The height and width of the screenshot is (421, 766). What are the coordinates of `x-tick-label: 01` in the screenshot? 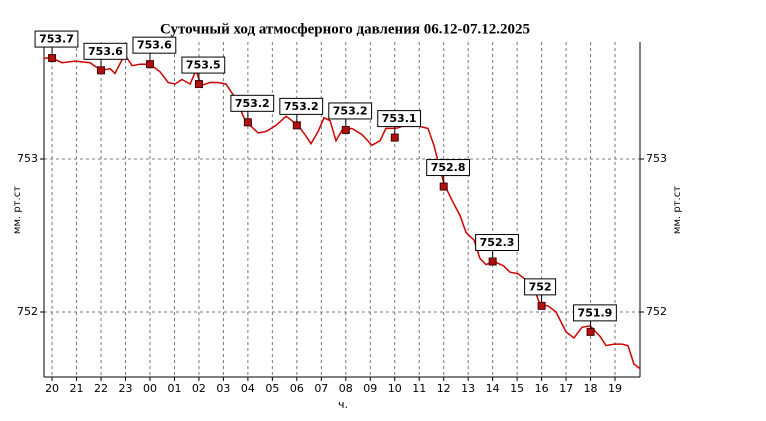 It's located at (174, 388).